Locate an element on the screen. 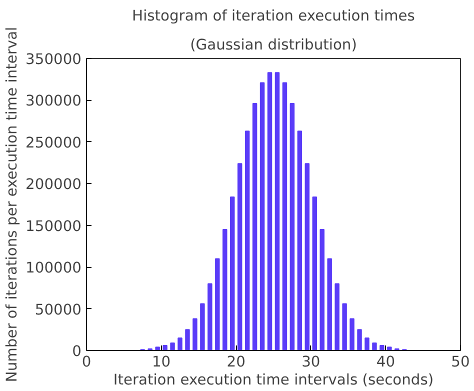 This screenshot has height=391, width=474. x-tick-label: 40 is located at coordinates (386, 362).